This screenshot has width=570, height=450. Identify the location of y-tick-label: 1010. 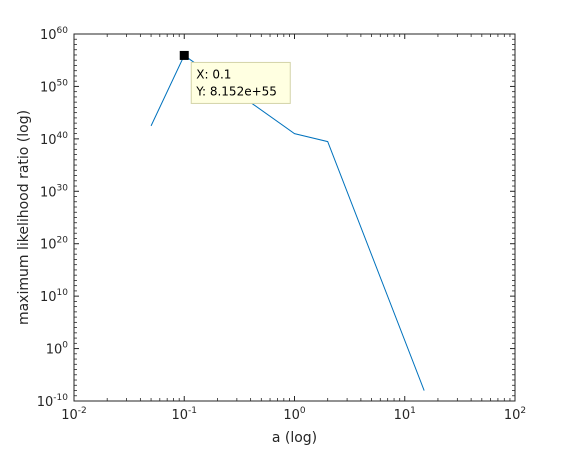
(54, 296).